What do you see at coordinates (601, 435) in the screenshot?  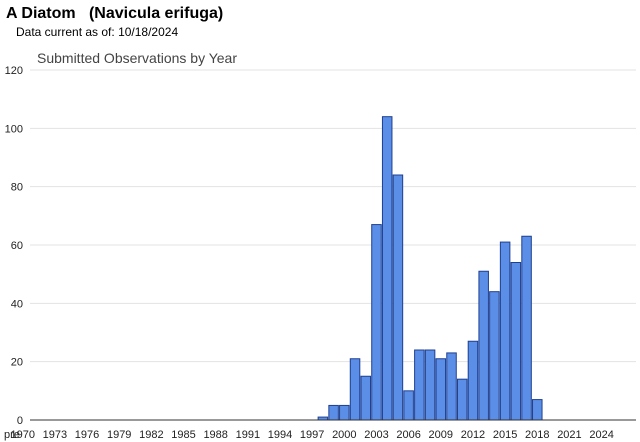 I see `x-tick-label: 2024` at bounding box center [601, 435].